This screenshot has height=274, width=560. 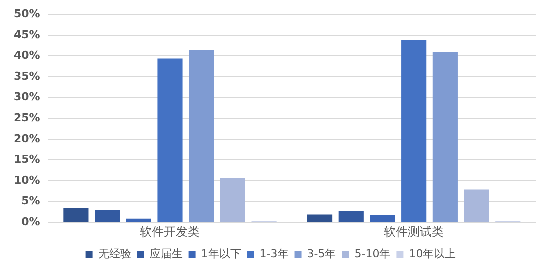 What do you see at coordinates (414, 231) in the screenshot?
I see `x-tick-label: 软件测试类` at bounding box center [414, 231].